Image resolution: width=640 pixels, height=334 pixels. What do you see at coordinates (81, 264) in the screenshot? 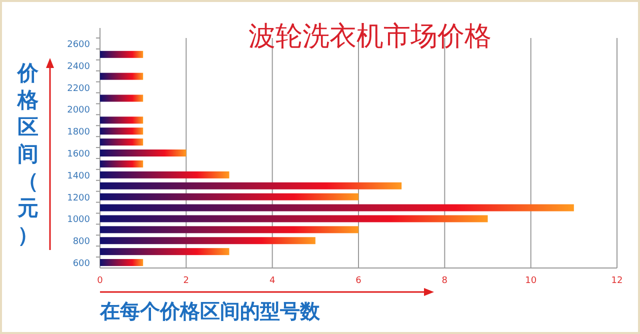
I see `y-tick-label: 600` at bounding box center [81, 264].